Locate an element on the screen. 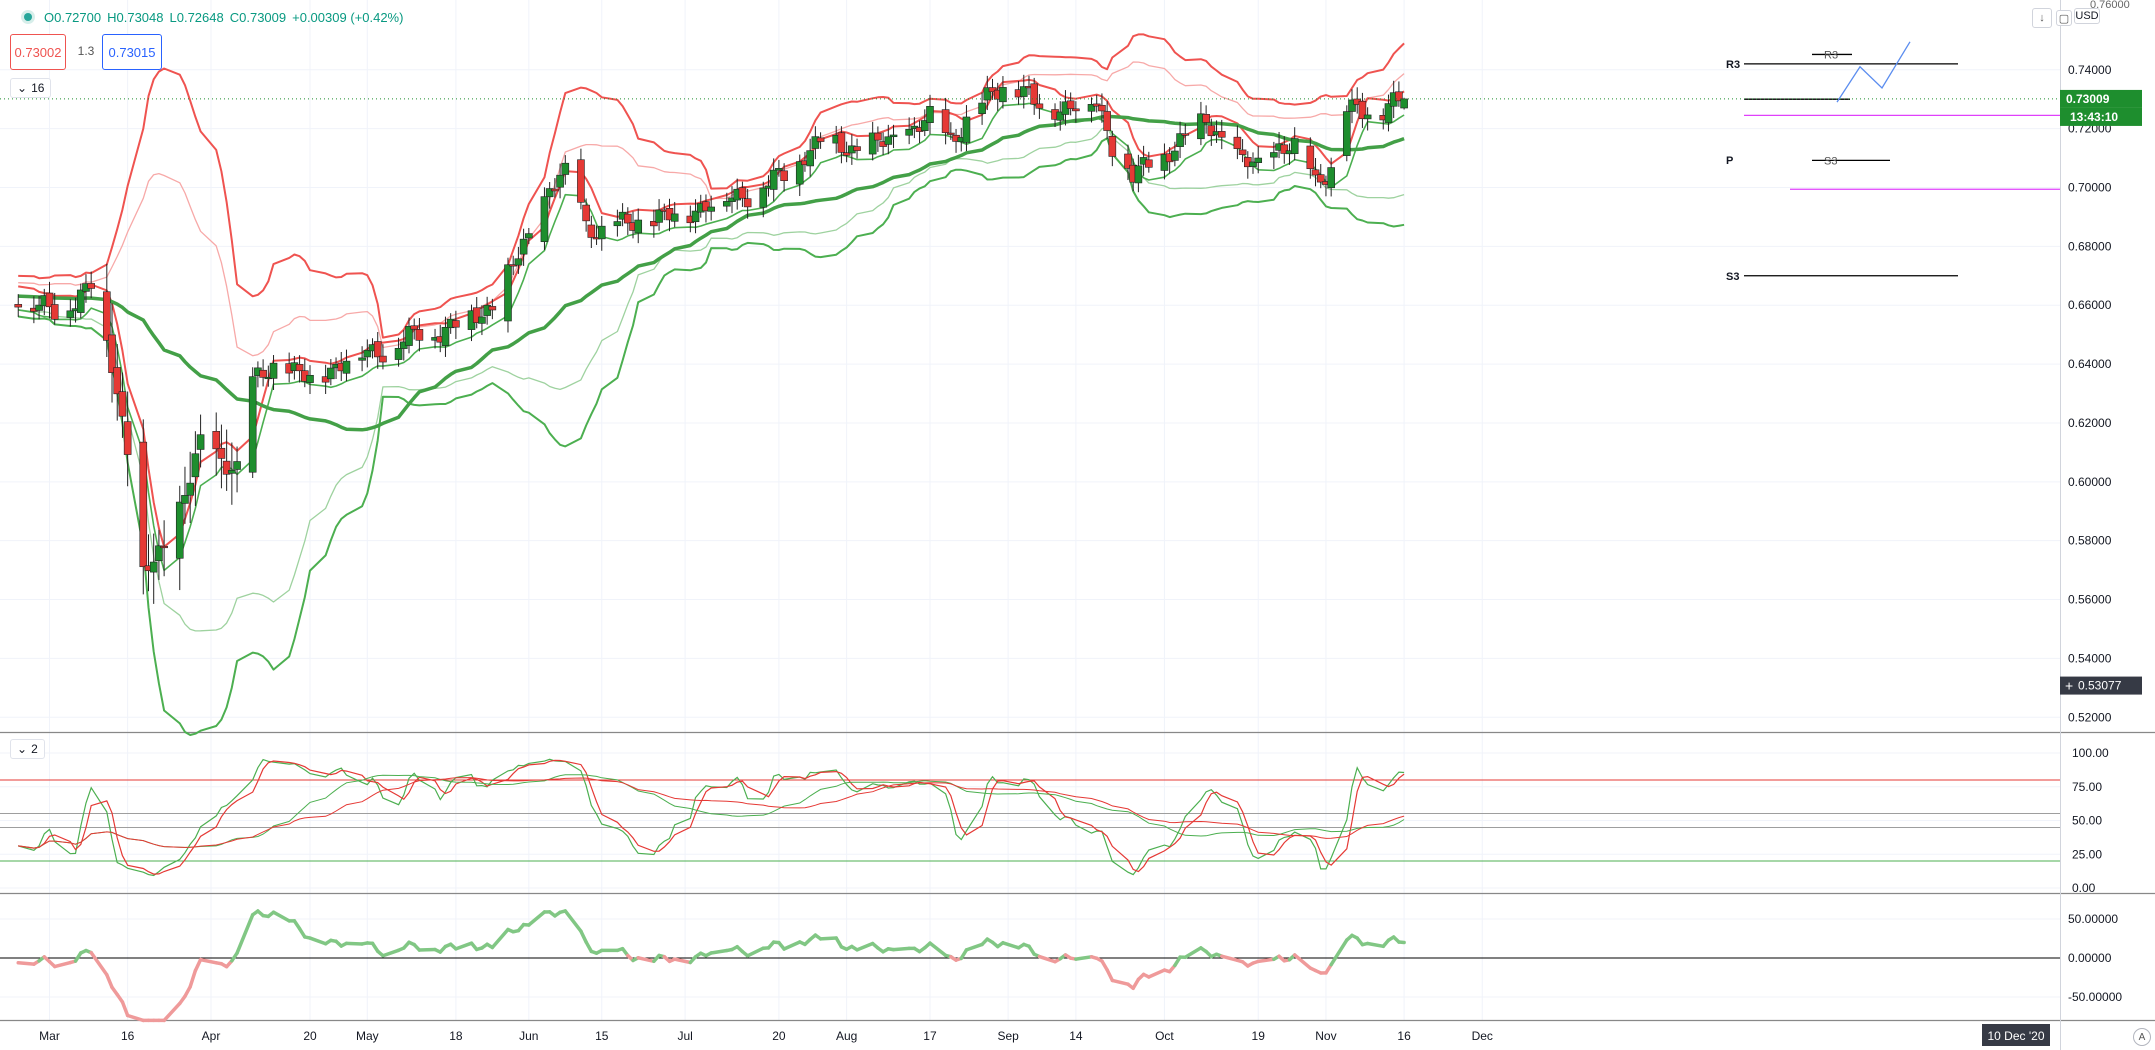 This screenshot has height=1050, width=2155. scroll-down-button: ↓ is located at coordinates (2042, 18).